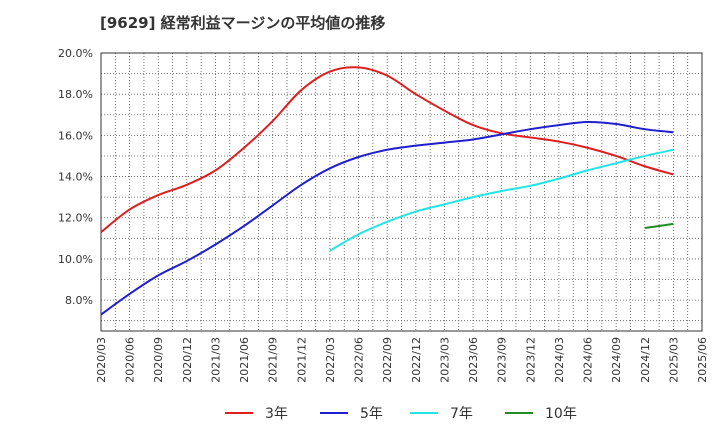 This screenshot has height=440, width=720. I want to click on x-tick-label: 2025/03, so click(673, 360).